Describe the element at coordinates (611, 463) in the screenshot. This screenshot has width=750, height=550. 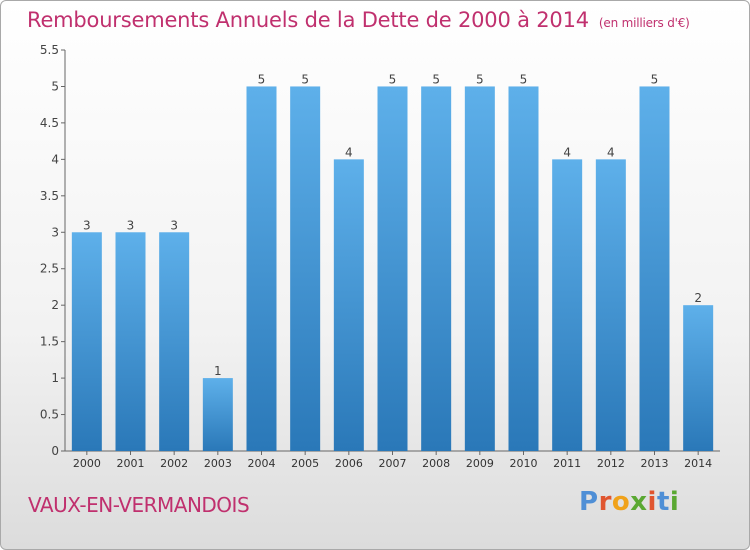
I see `x-tick-label: 2012` at that location.